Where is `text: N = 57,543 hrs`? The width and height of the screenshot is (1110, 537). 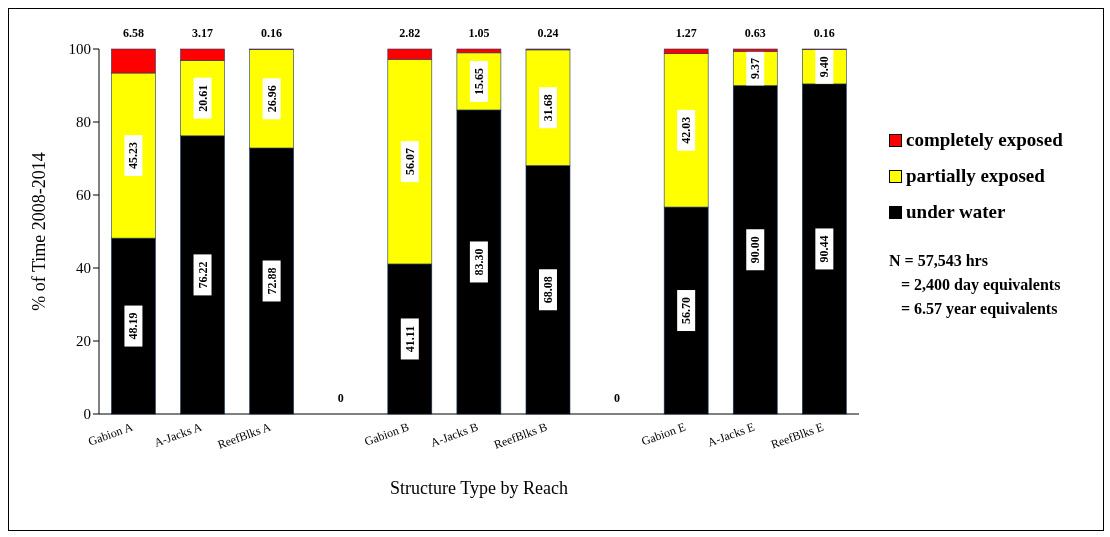
text: N = 57,543 hrs is located at coordinates (939, 261).